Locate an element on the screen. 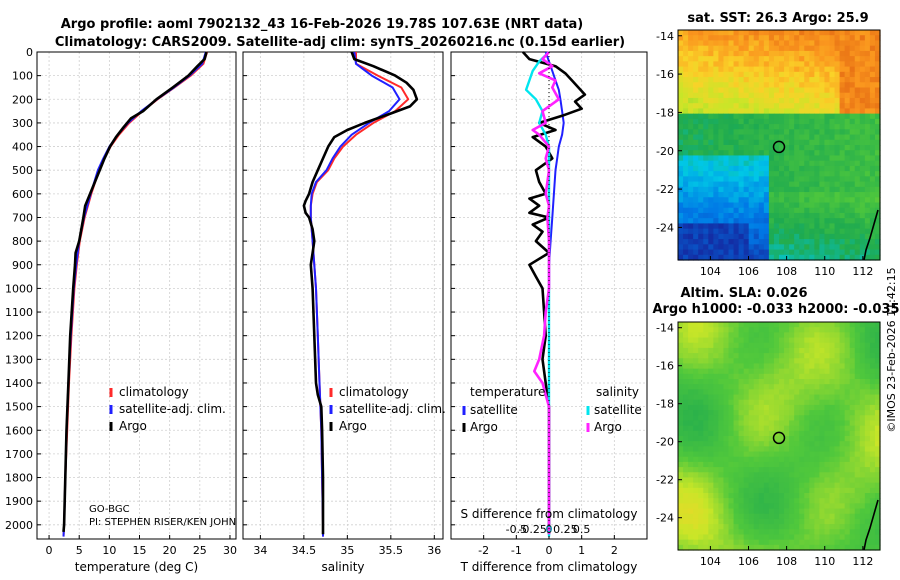 Image resolution: width=900 pixels, height=580 pixels. map-x-tick-label: 112 is located at coordinates (862, 271).